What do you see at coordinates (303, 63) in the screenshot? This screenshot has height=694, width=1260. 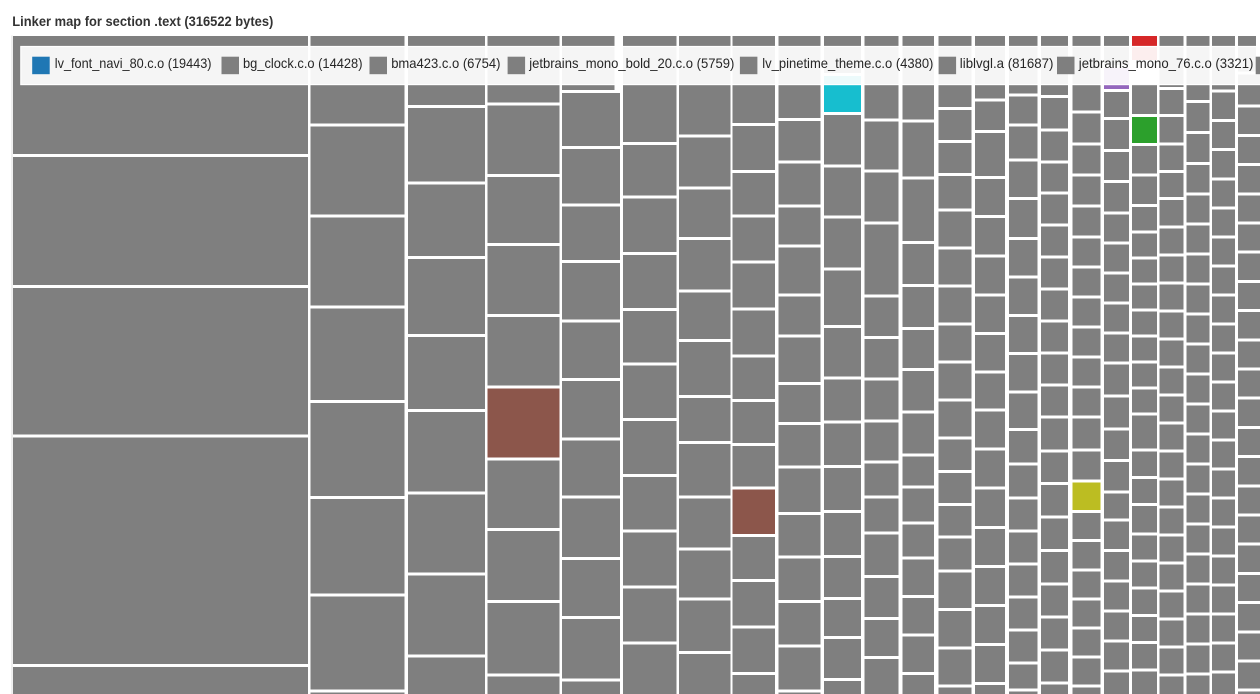 I see `svg-text: bg_clock.c.o (14428)` at bounding box center [303, 63].